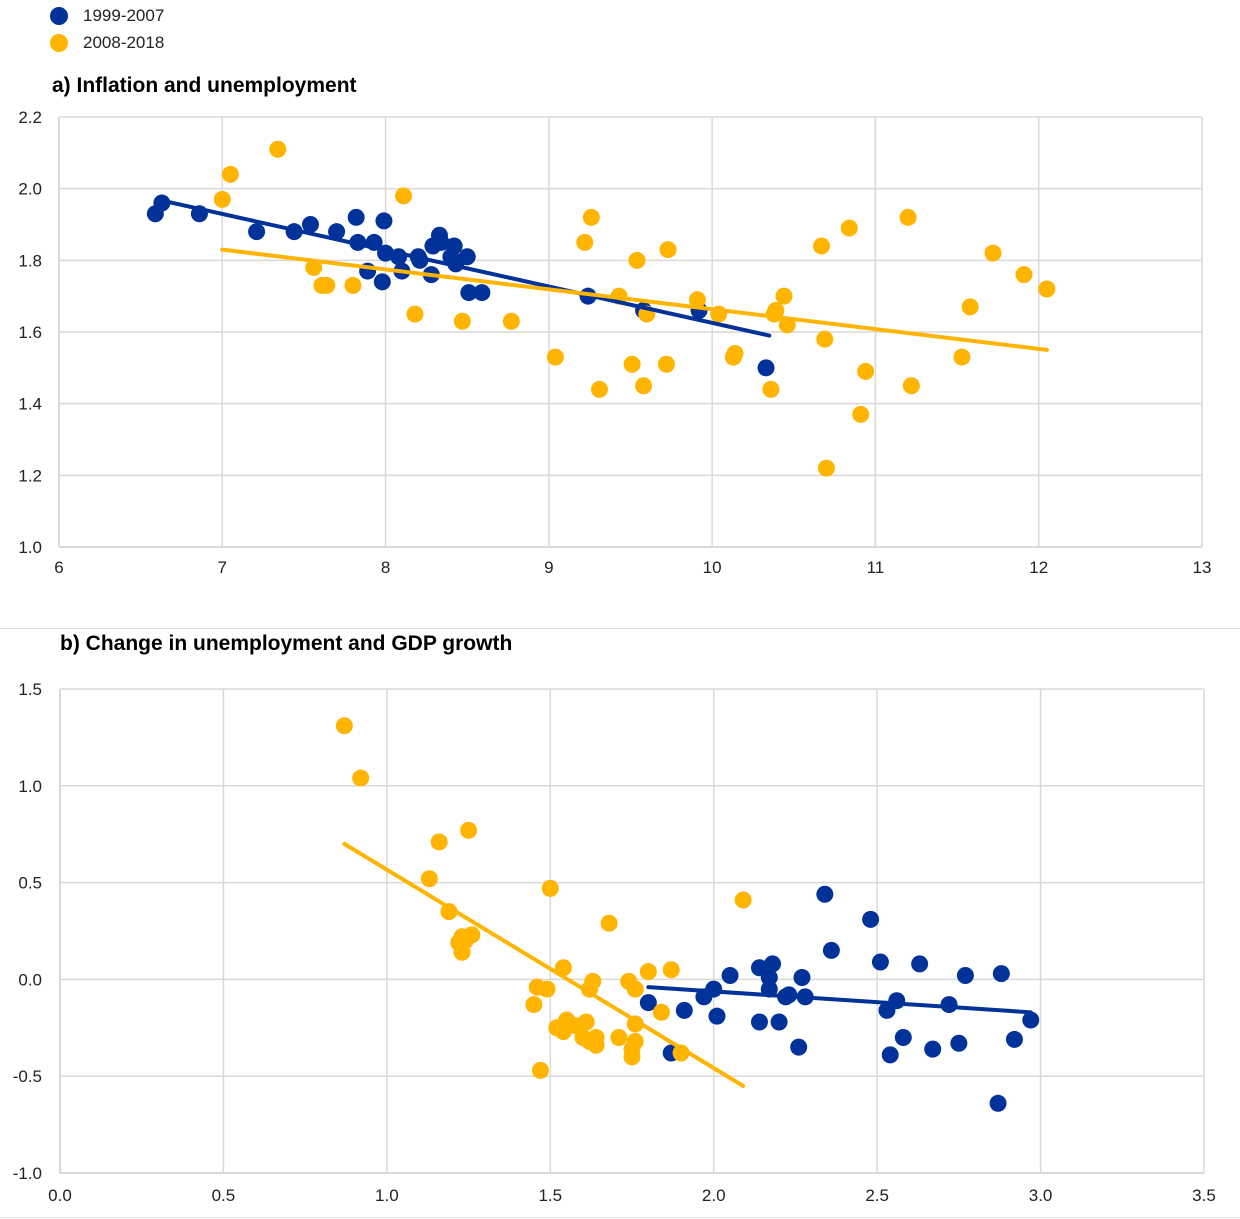 The image size is (1240, 1219). Describe the element at coordinates (550, 1195) in the screenshot. I see `chart-b-xtick-label: 1.5` at that location.